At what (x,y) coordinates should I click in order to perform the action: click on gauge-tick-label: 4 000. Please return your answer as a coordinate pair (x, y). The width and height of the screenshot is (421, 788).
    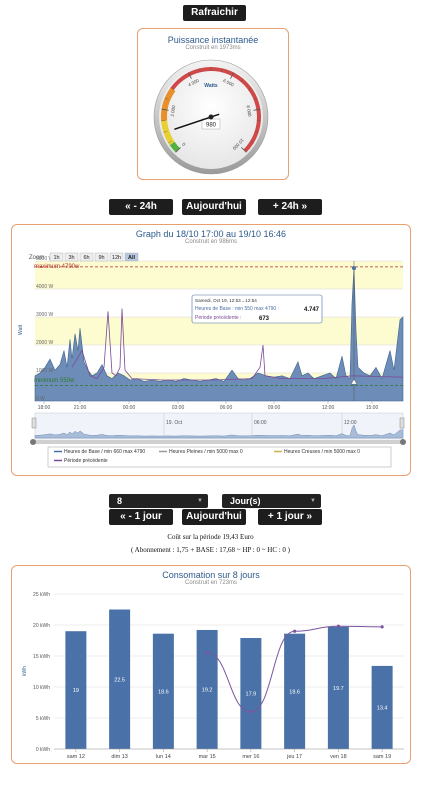
    Looking at the image, I should click on (193, 83).